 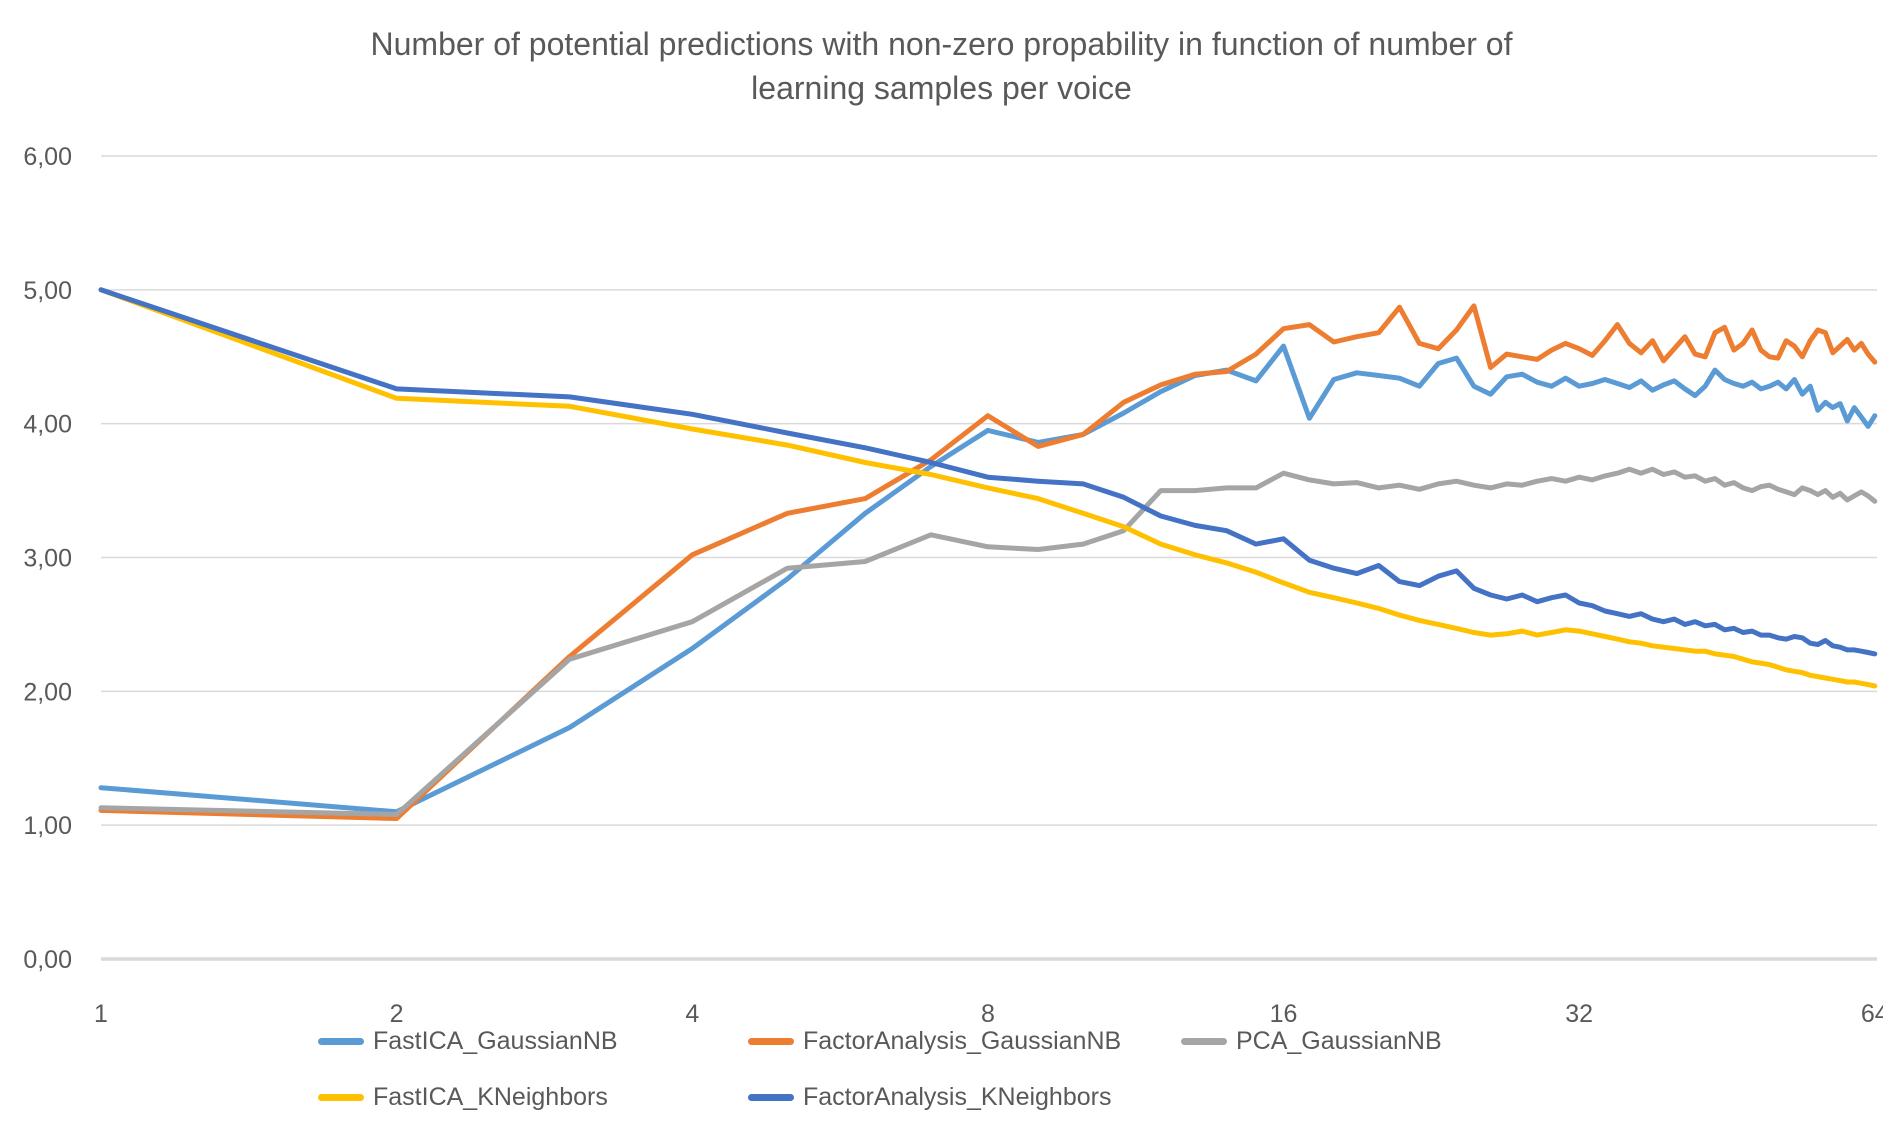 What do you see at coordinates (397, 1014) in the screenshot?
I see `x-axis-tick-label: 2` at bounding box center [397, 1014].